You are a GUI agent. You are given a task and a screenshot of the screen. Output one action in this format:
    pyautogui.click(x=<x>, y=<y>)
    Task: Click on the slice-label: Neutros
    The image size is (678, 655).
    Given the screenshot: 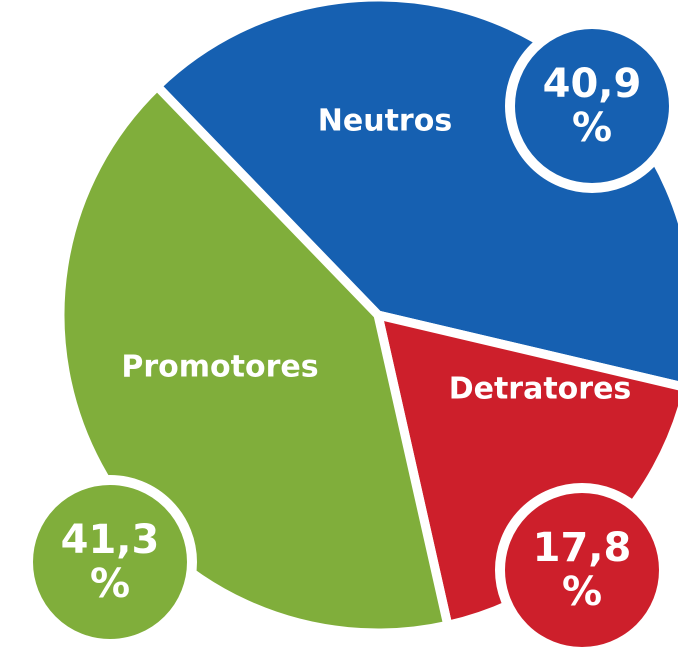 What is the action you would take?
    pyautogui.click(x=385, y=121)
    